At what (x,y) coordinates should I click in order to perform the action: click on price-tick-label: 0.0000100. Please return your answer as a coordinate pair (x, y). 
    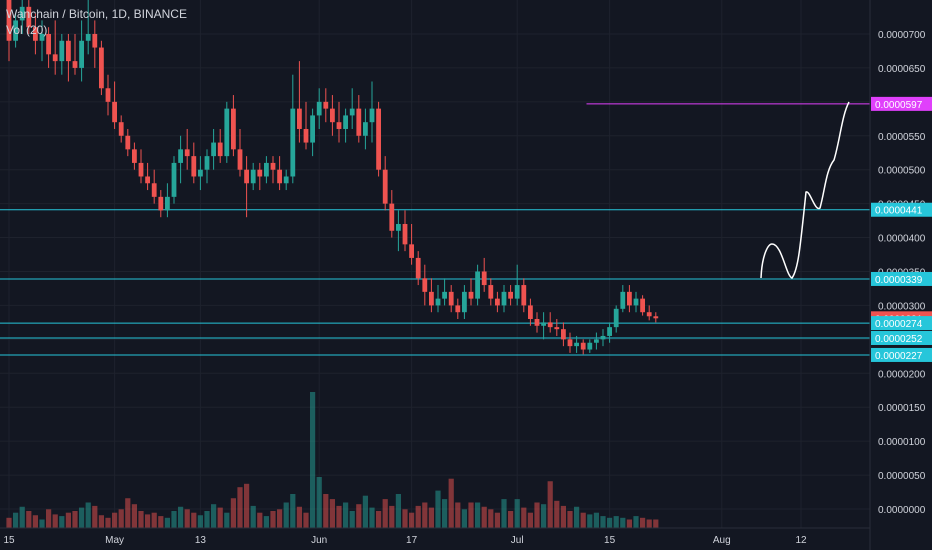
    Looking at the image, I should click on (902, 442).